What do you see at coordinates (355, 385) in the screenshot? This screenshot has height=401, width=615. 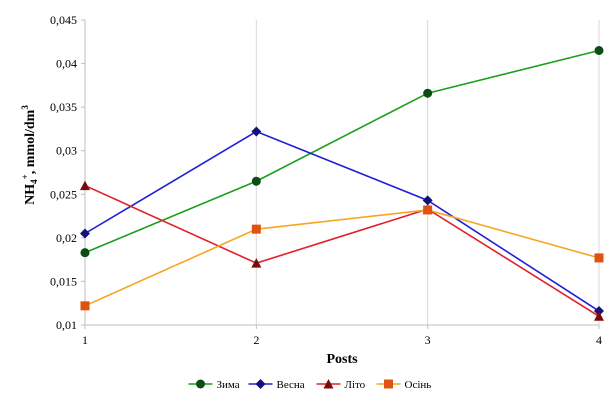 I see `legend-label: Літо` at bounding box center [355, 385].